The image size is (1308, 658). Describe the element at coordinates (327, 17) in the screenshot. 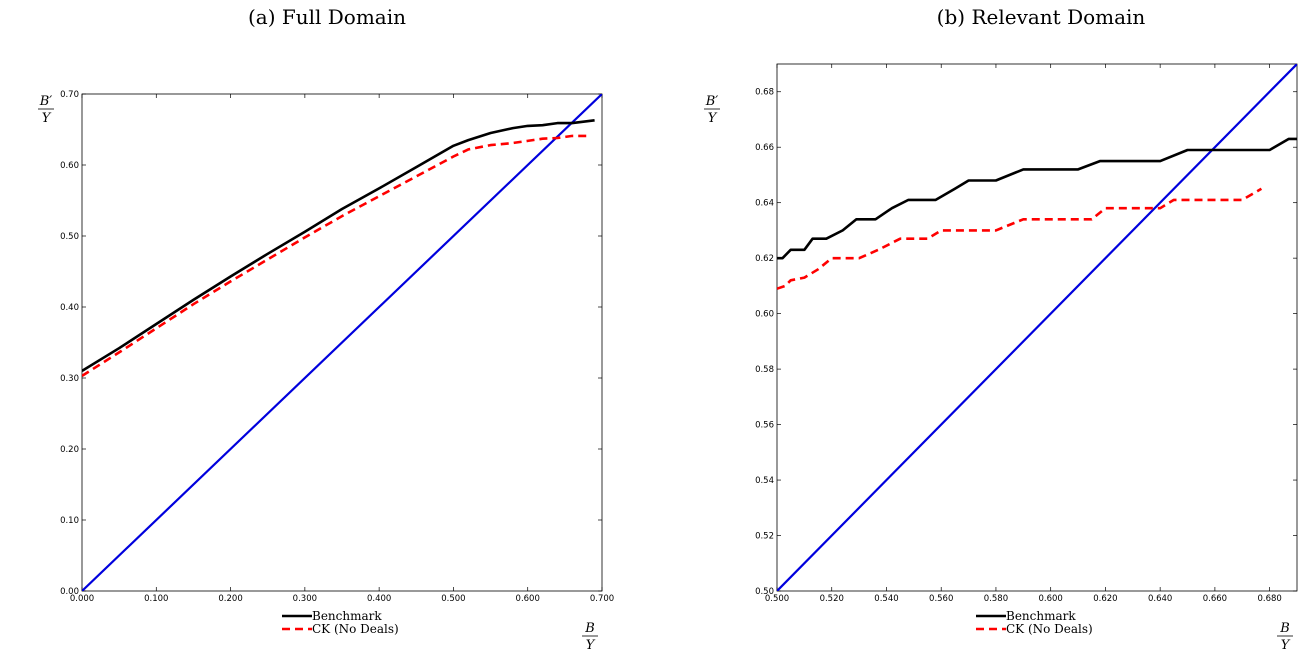

I see `chart-title: (a) Full Domain` at that location.